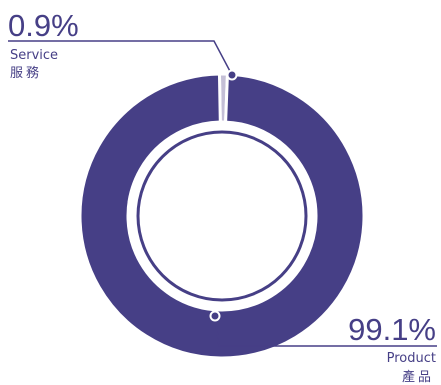 The height and width of the screenshot is (385, 441). Describe the element at coordinates (411, 358) in the screenshot. I see `product-label-en: Product` at that location.